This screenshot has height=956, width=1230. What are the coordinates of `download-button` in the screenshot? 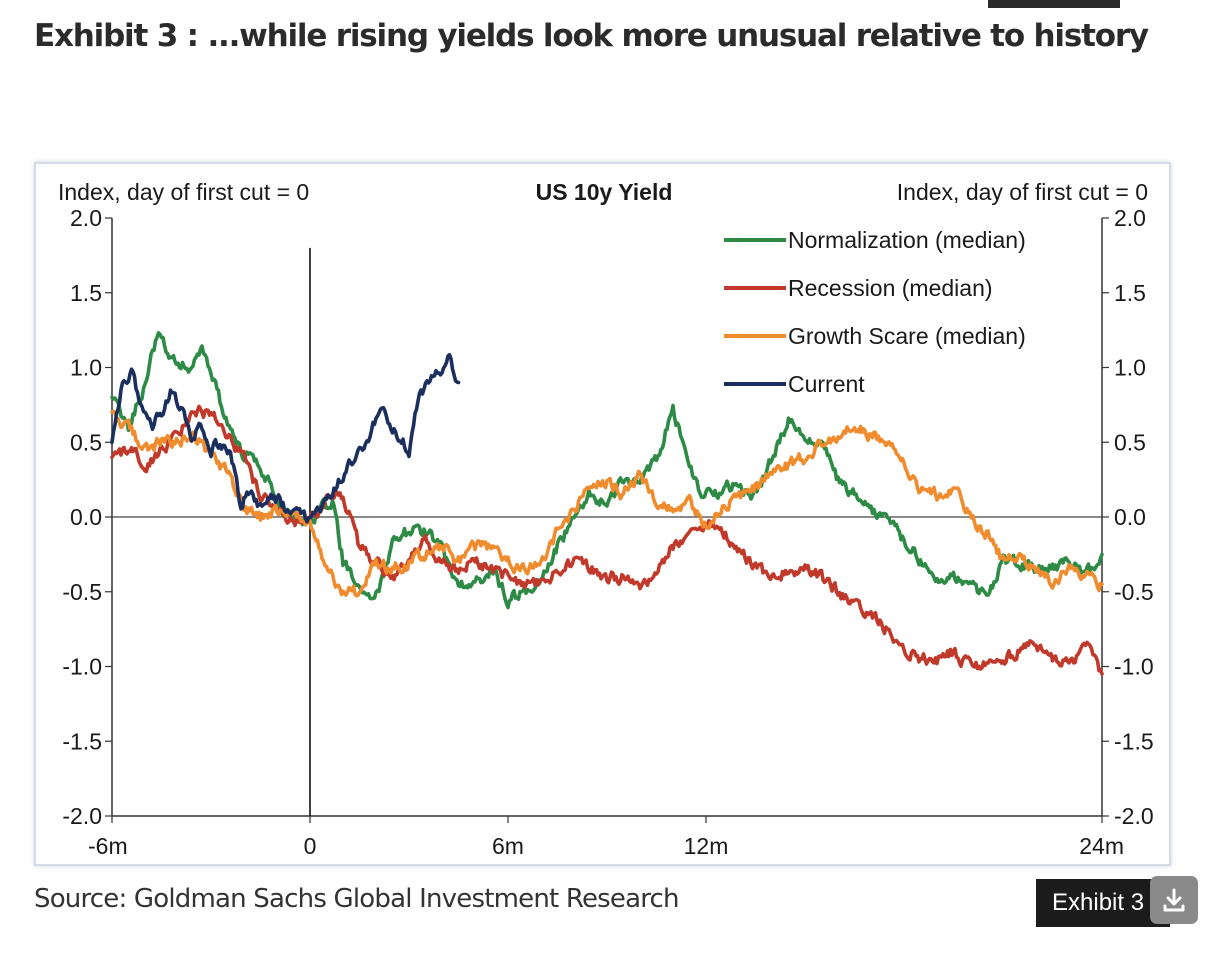 It's located at (1174, 900).